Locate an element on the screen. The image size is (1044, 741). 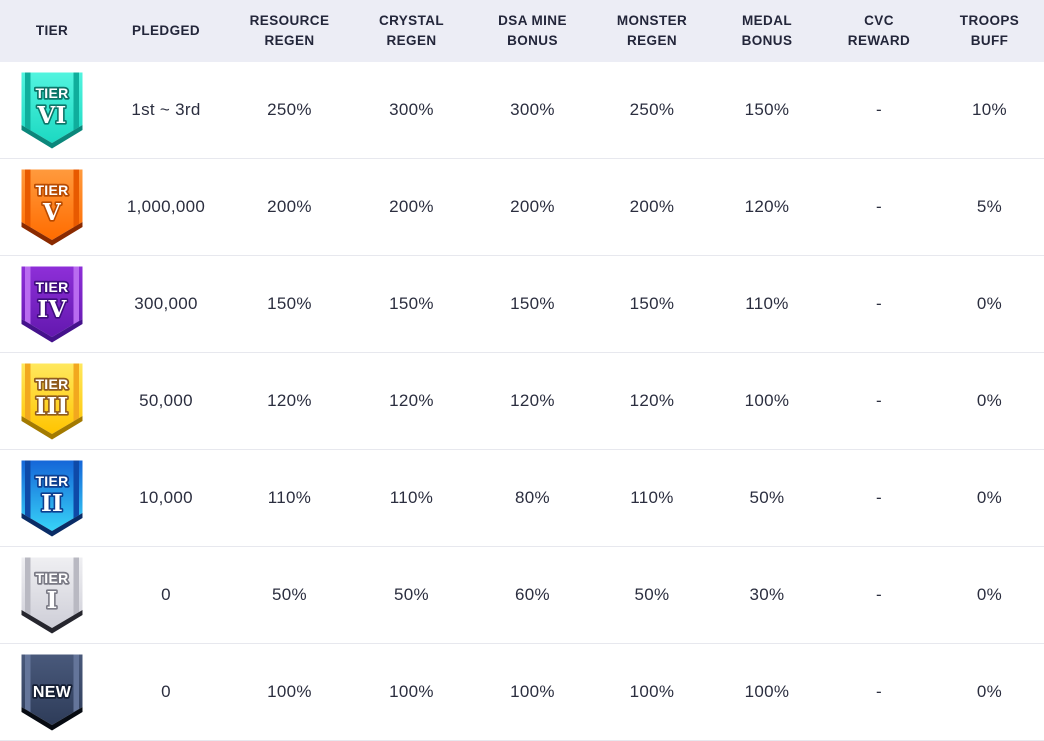
column-header-cvc_reward: CVC REWARD is located at coordinates (879, 30).